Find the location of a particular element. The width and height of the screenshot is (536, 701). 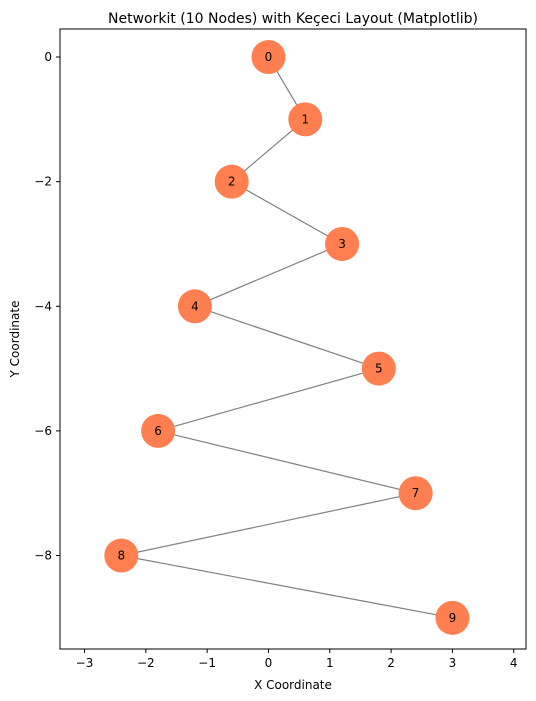

node-label-1: 1 is located at coordinates (305, 119).